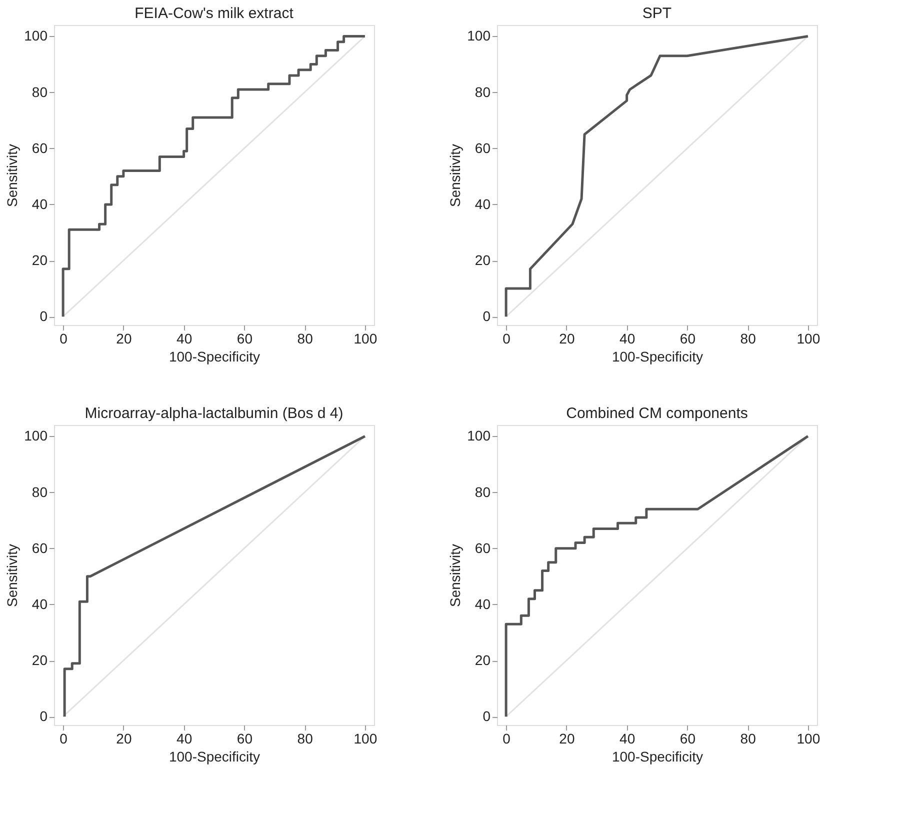 Image resolution: width=923 pixels, height=840 pixels. Describe the element at coordinates (657, 413) in the screenshot. I see `chart-title: Combined CM components` at that location.